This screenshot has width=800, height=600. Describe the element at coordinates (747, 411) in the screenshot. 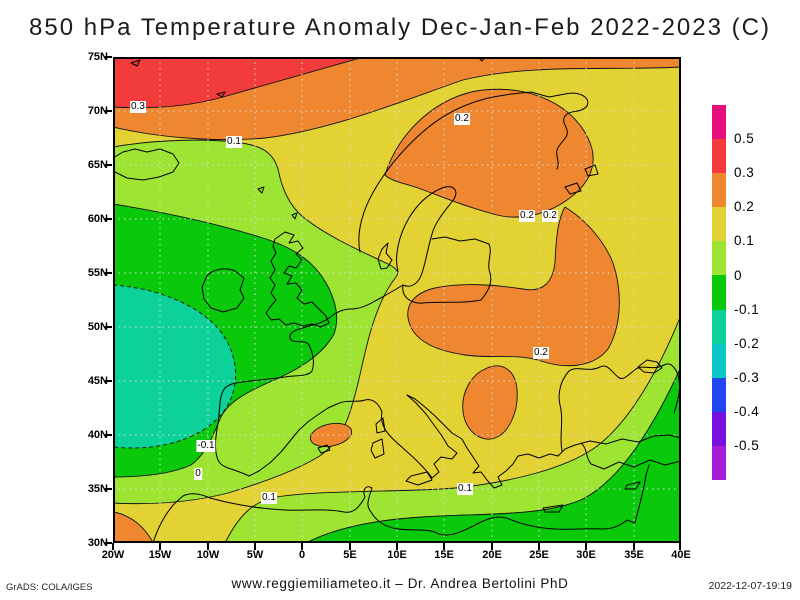

I see `colorbar-label: -0.4` at that location.